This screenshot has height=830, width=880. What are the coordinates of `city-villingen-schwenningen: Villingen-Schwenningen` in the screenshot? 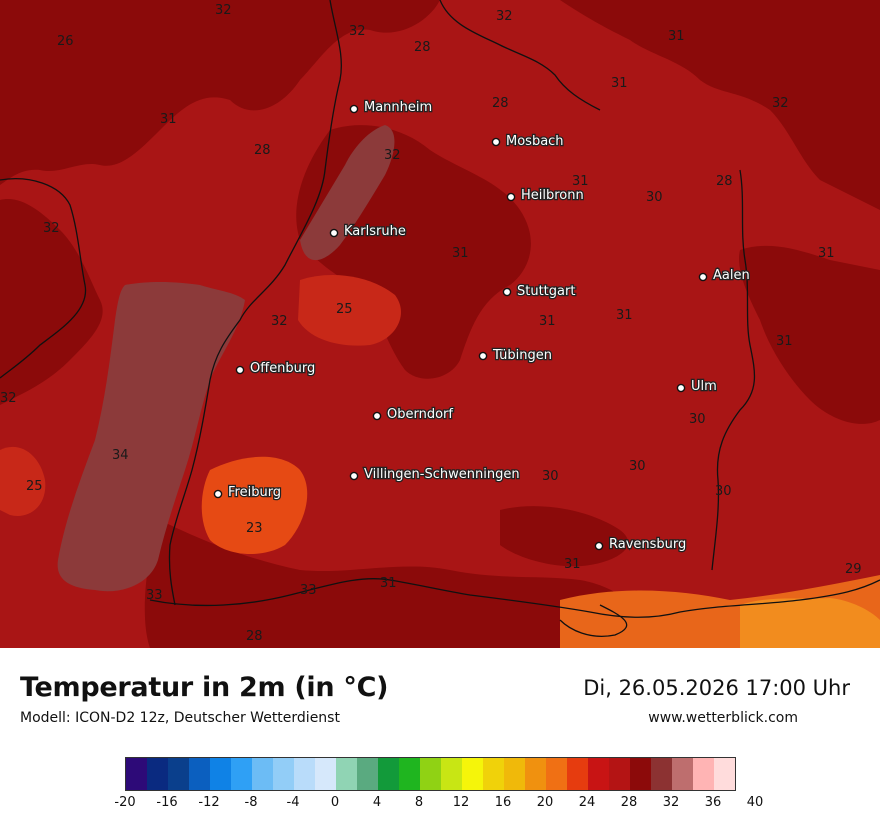 It's located at (435, 474).